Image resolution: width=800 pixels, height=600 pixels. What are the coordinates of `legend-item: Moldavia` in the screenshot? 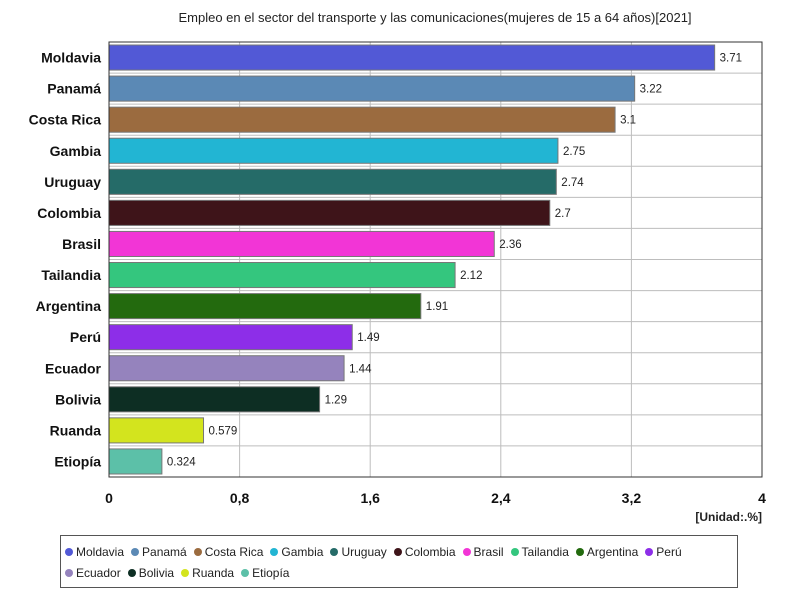 It's located at (94, 552).